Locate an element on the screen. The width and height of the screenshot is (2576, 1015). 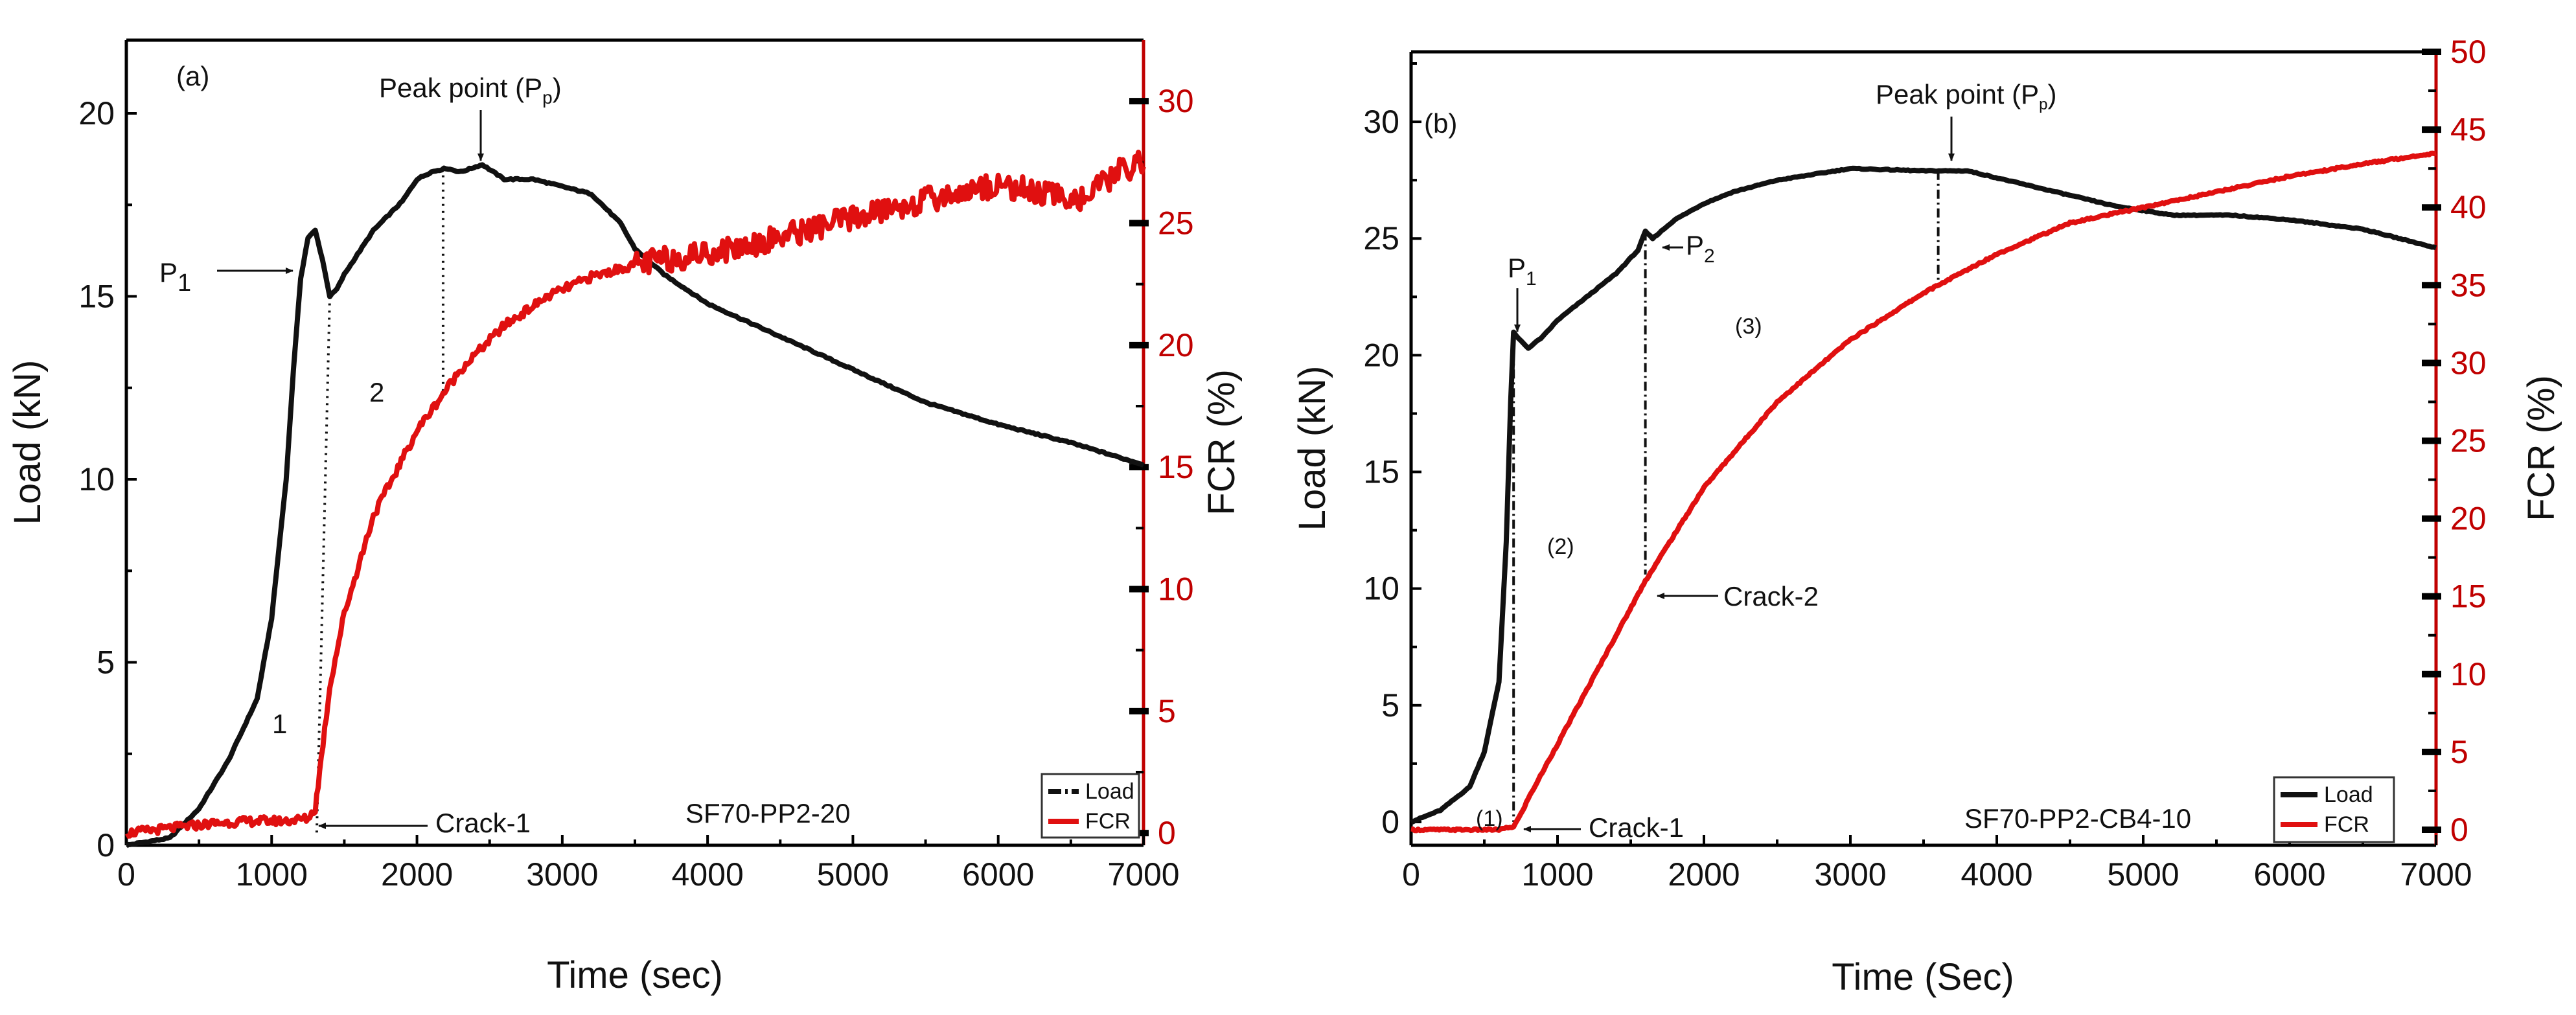
y2-ticks-a: 0 5 10 15 20 25 30 is located at coordinates (1161, 467).